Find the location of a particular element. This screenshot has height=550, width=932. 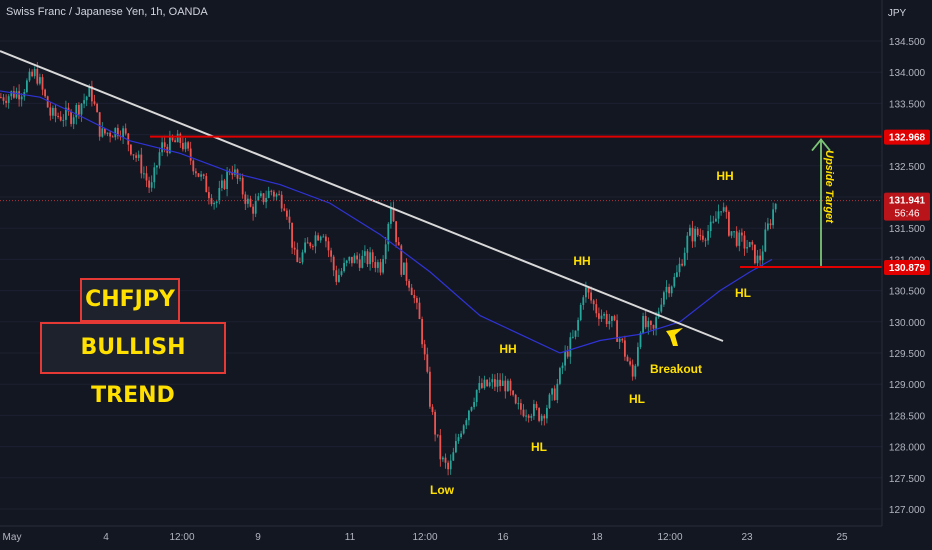

hl-label: HL is located at coordinates (637, 399).